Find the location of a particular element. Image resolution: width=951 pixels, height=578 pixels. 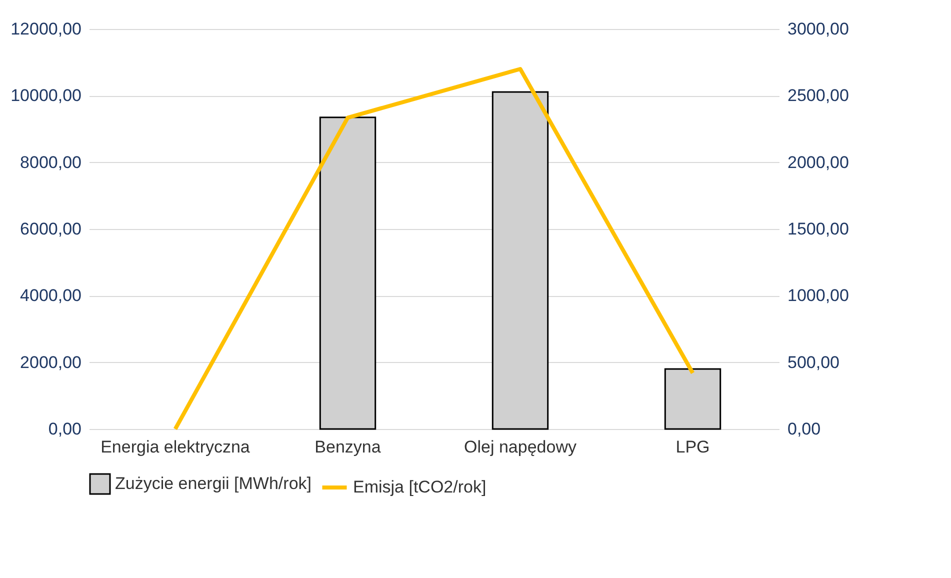

y2-tick-label: 0,00 is located at coordinates (804, 429).